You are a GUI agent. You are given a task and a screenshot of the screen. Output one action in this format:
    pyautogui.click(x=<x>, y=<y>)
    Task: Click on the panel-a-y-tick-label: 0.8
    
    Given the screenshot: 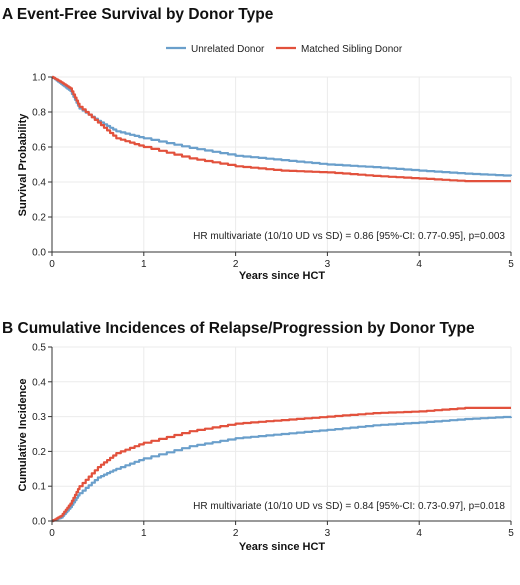 What is the action you would take?
    pyautogui.click(x=39, y=113)
    